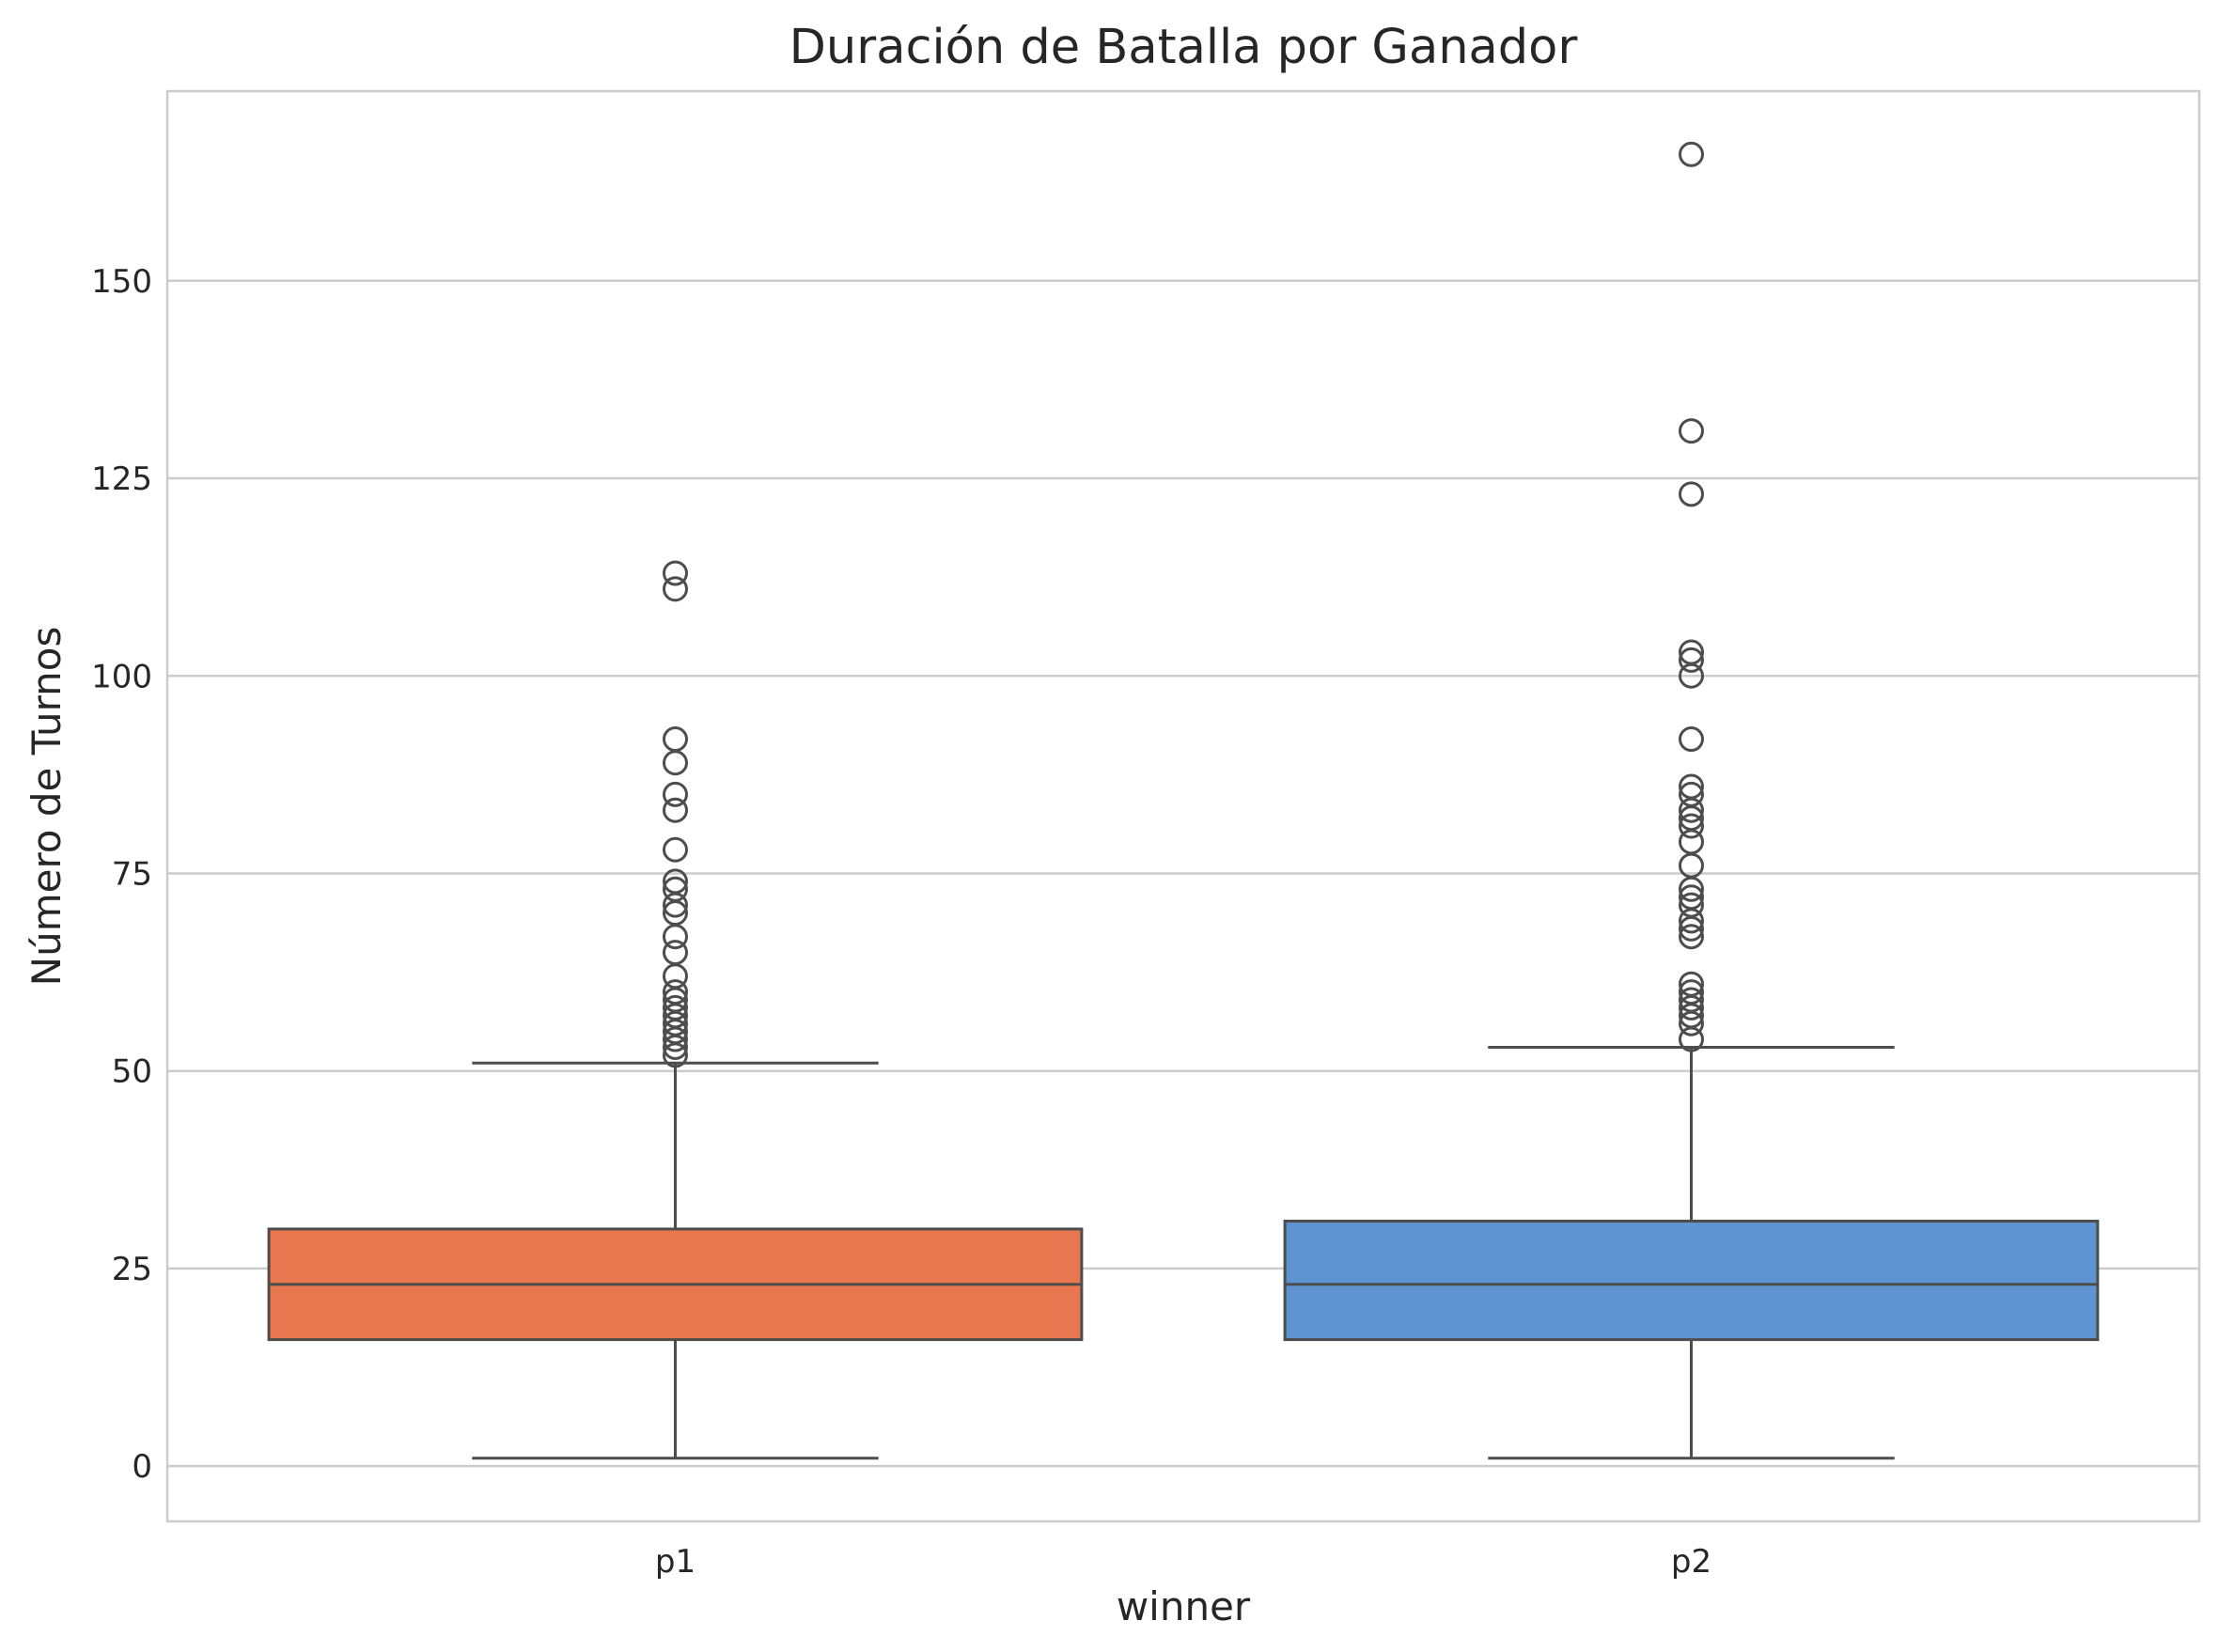  Describe the element at coordinates (46, 807) in the screenshot. I see `y-axis-label: Número de Turnos` at that location.